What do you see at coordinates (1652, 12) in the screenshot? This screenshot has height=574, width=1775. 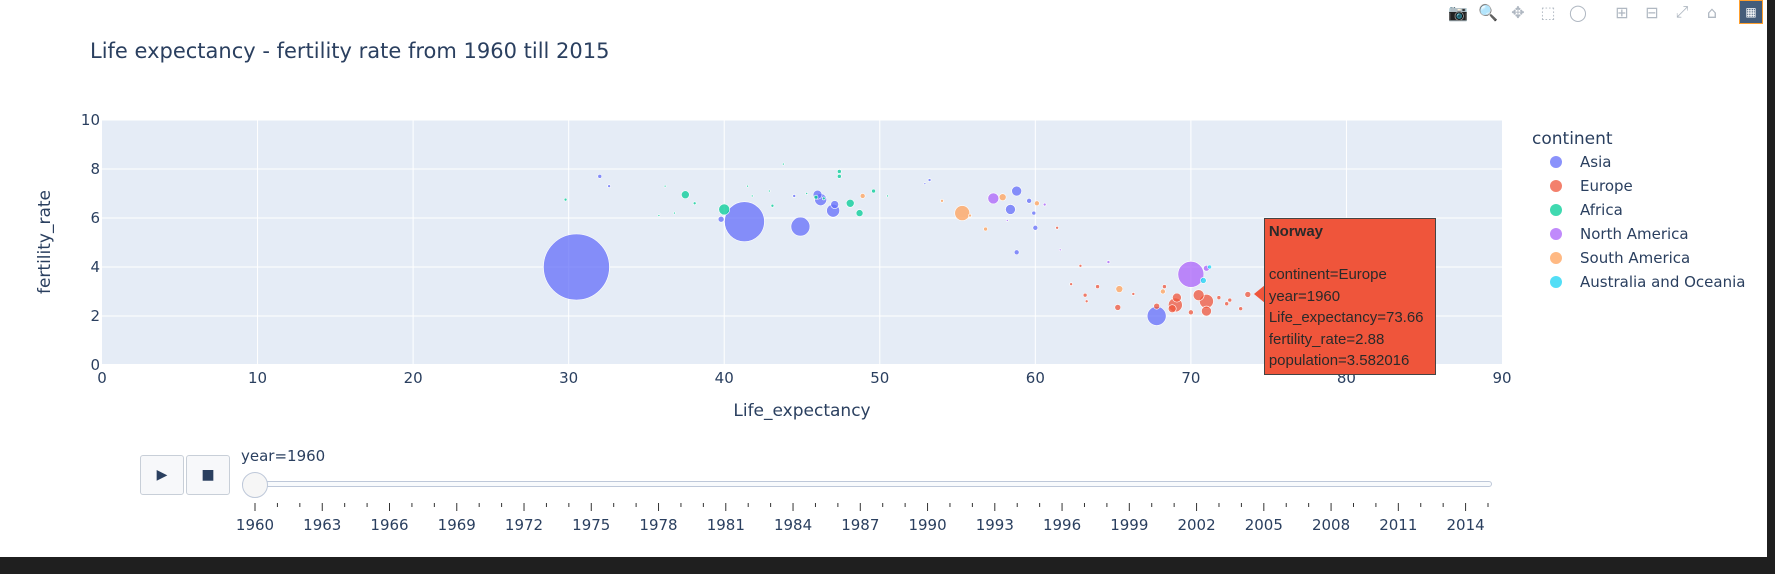 I see `zoom-out-icon: ⊟` at bounding box center [1652, 12].